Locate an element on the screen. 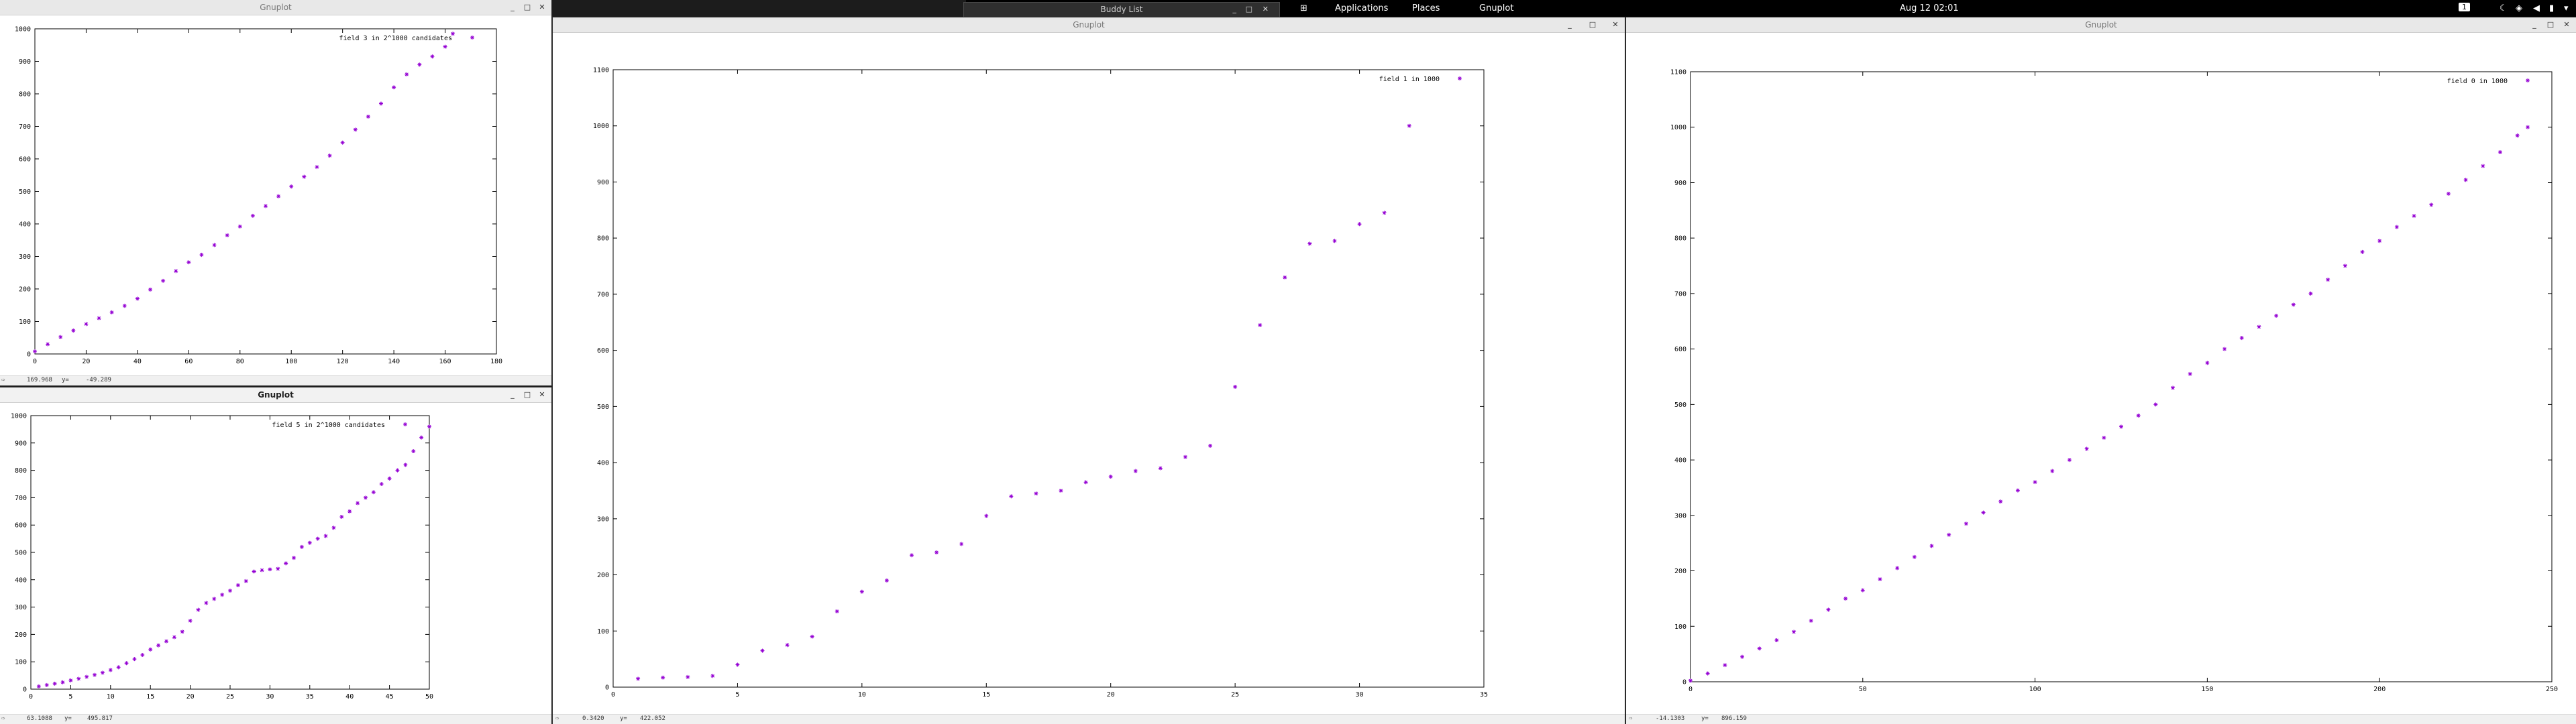  mouse-coordinates: ⇨ 63.1088 y= 495.817 is located at coordinates (275, 719).